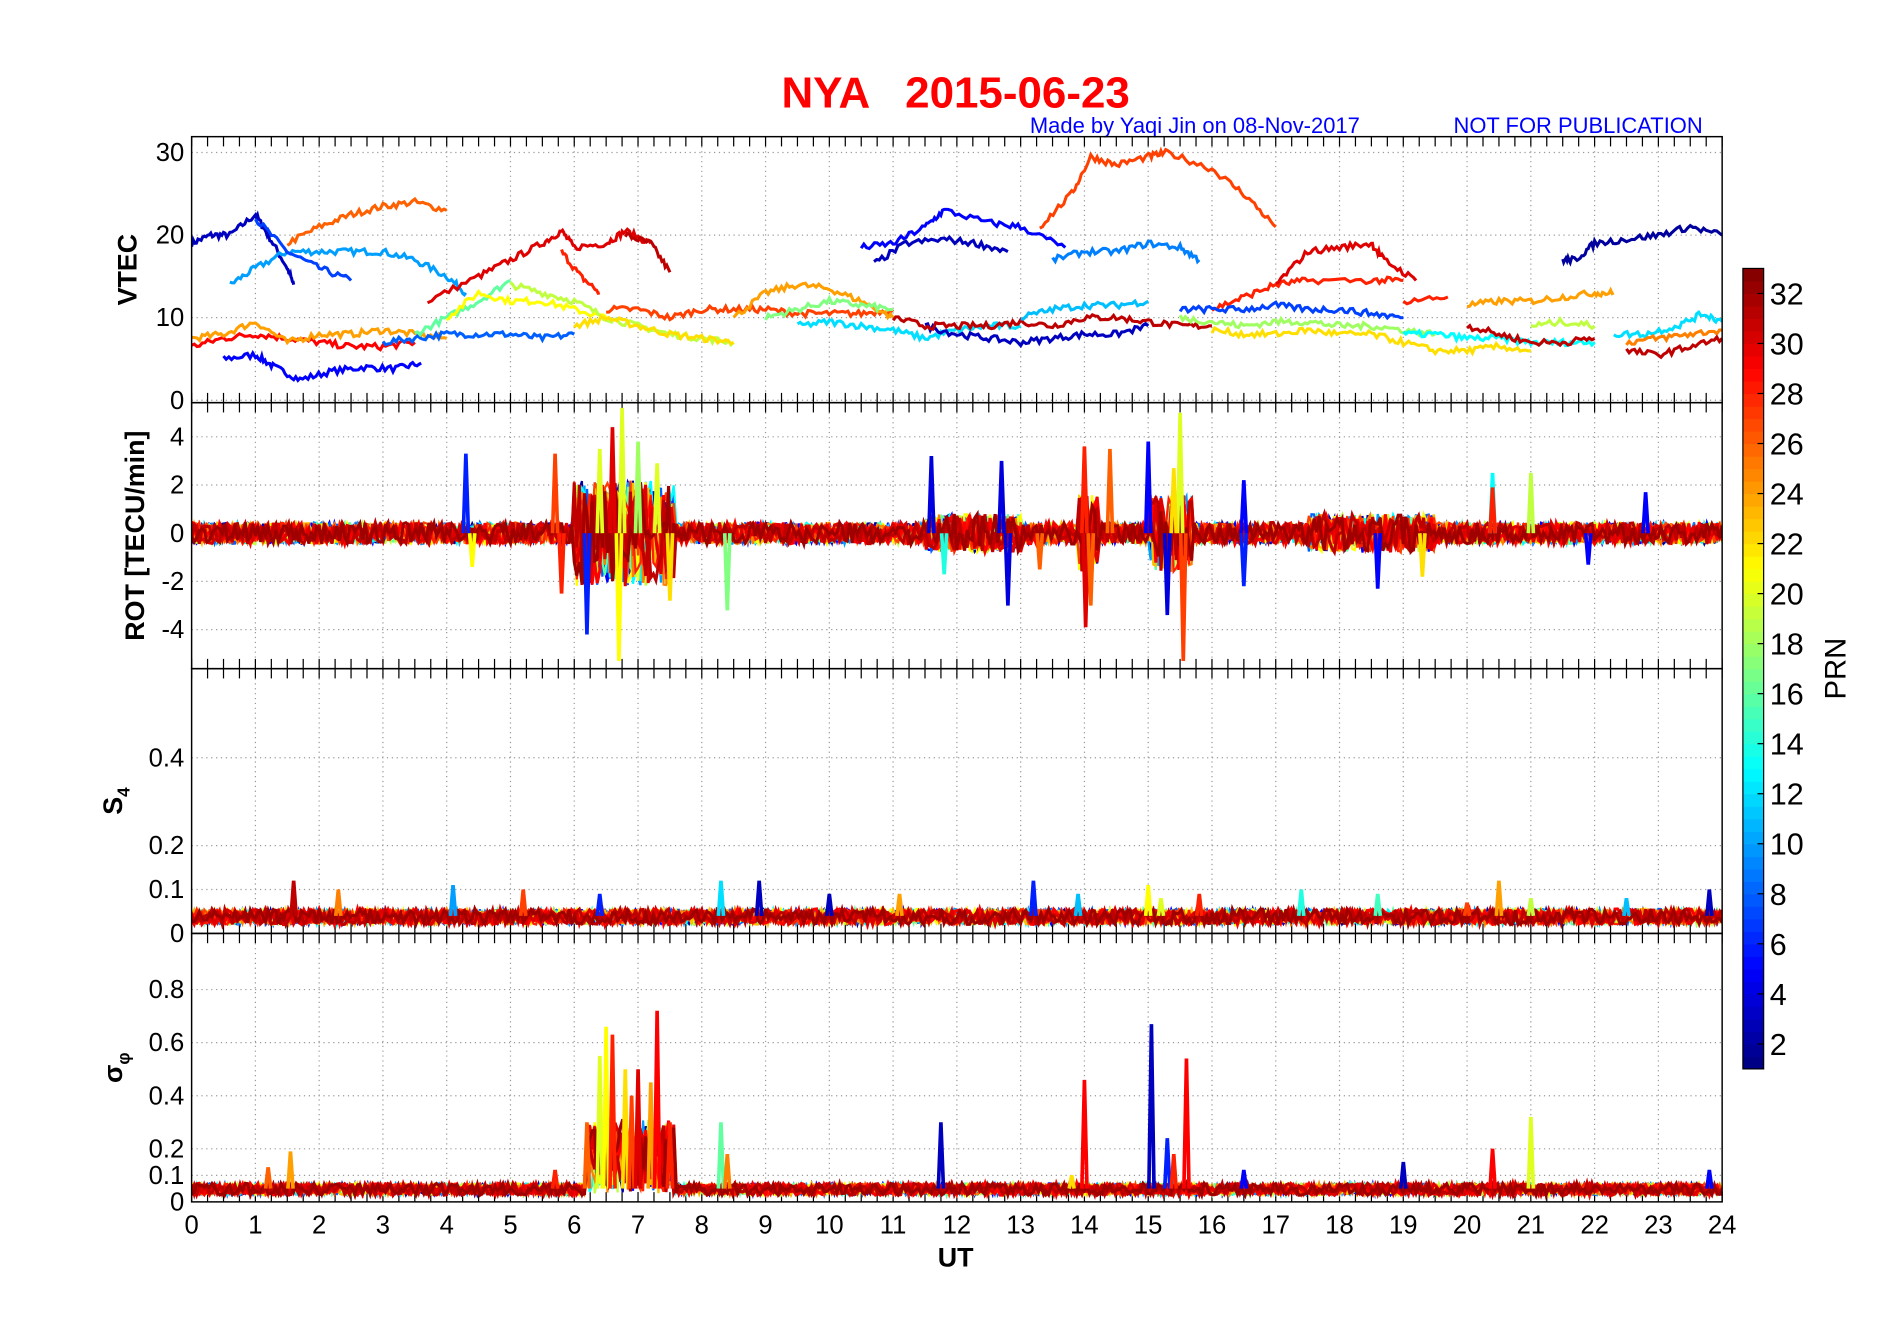 The height and width of the screenshot is (1330, 1904). Describe the element at coordinates (1722, 1226) in the screenshot. I see `x-tick-label: 24` at that location.